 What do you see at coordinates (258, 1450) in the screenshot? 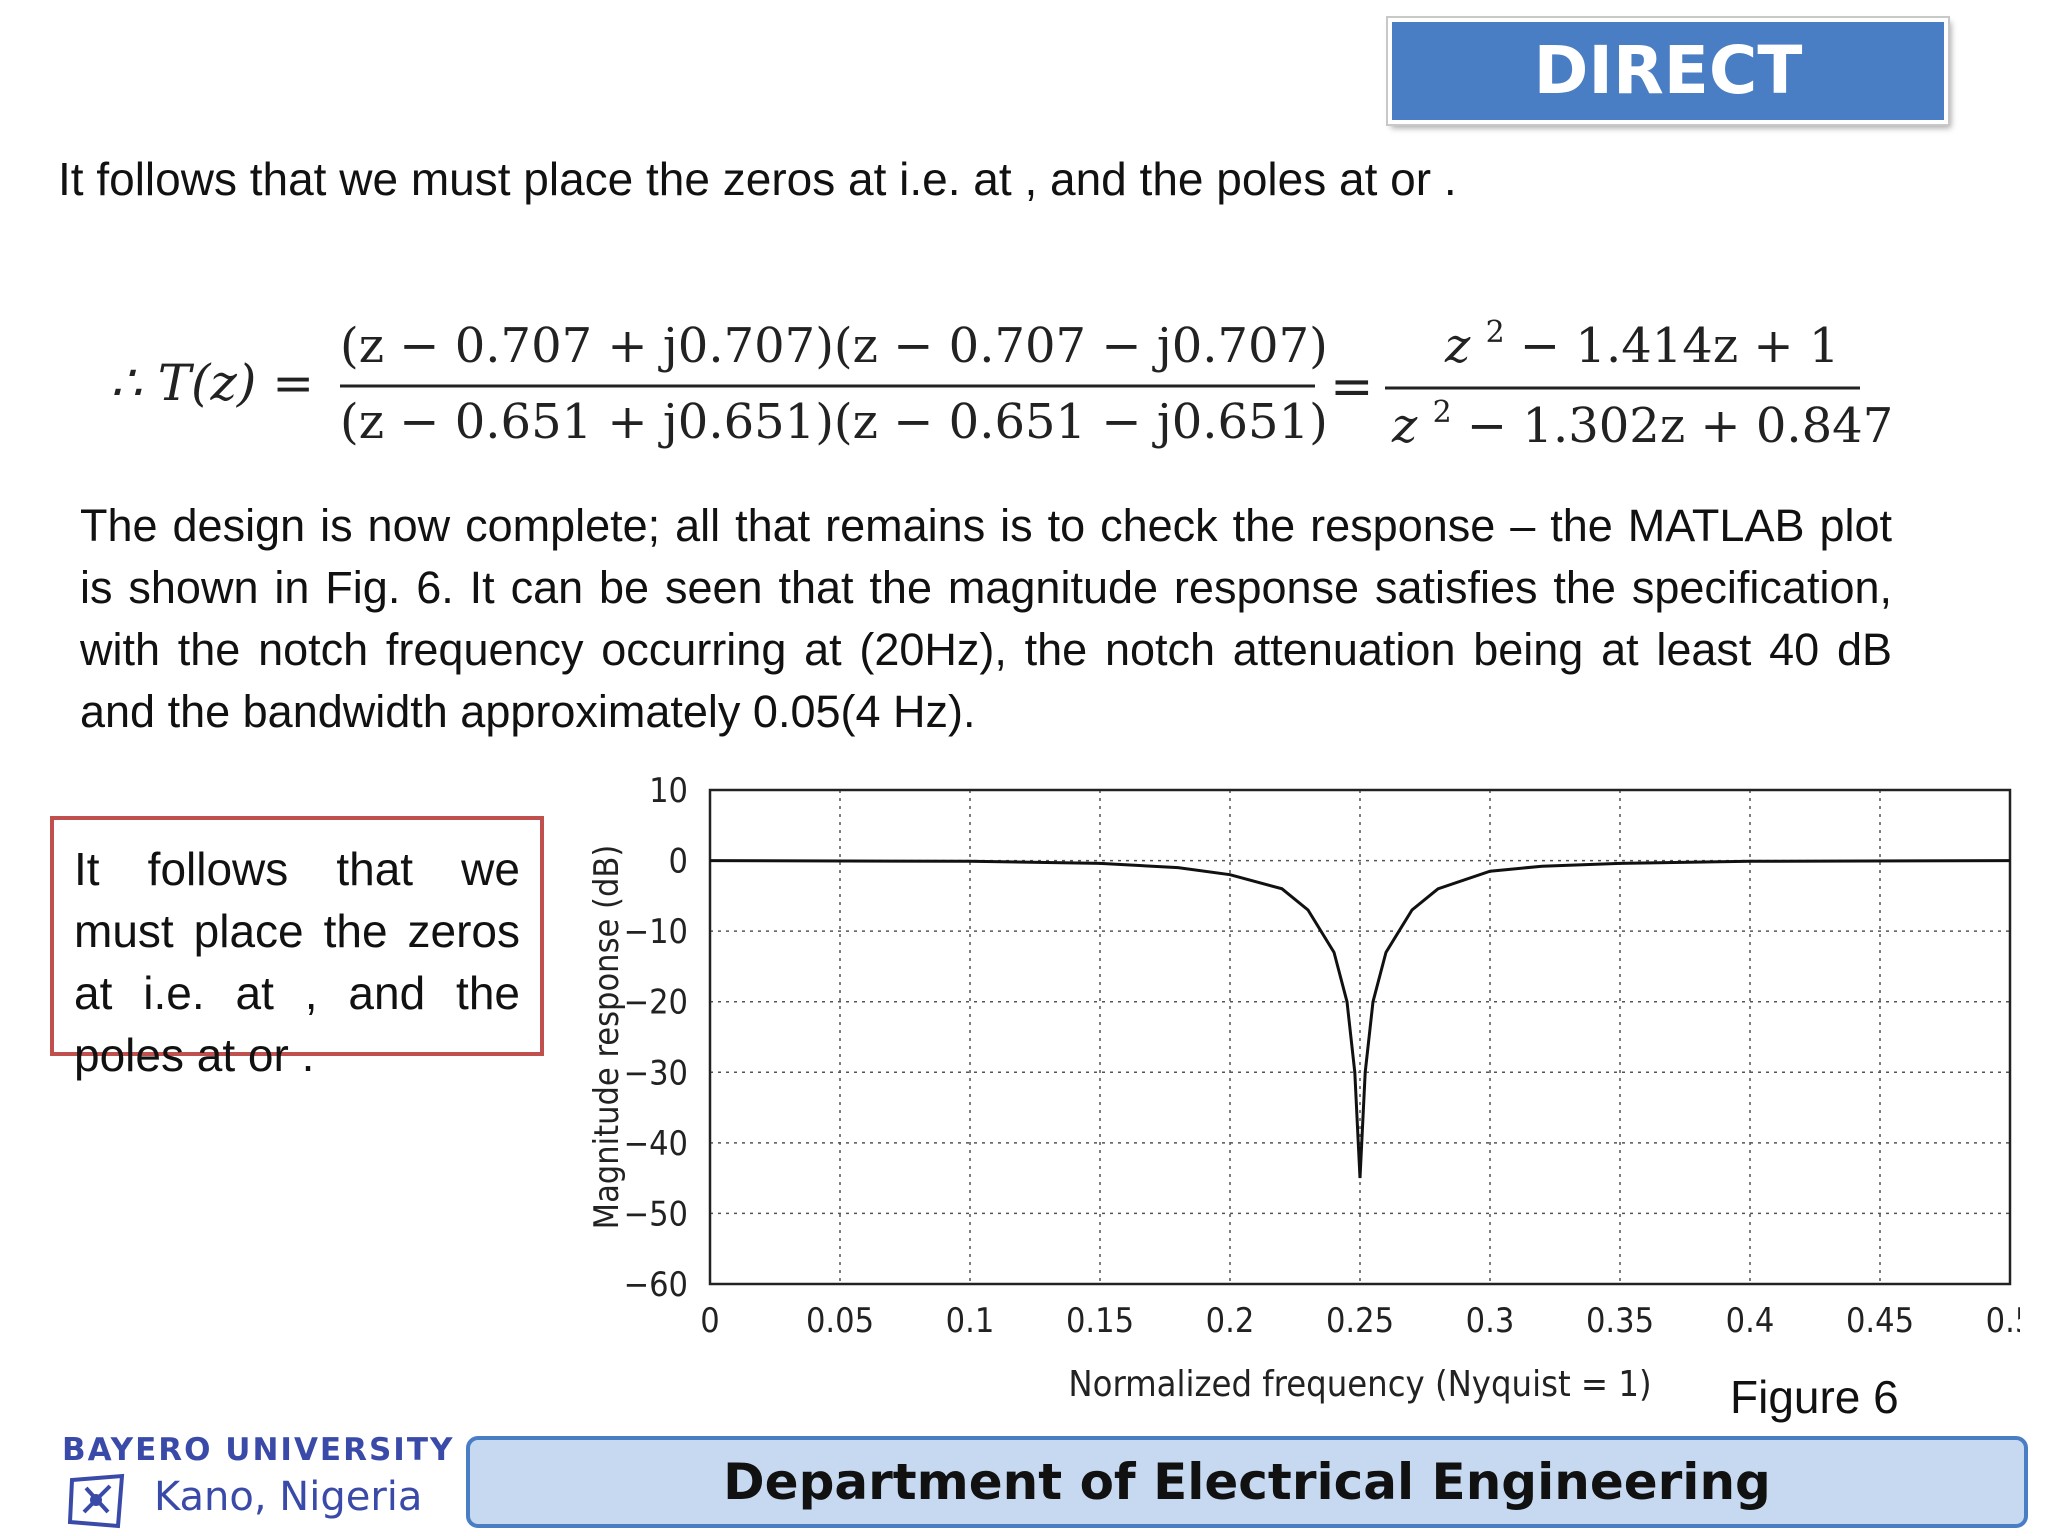
I see `logo-university-name: BAYERO UNIVERSITY` at bounding box center [258, 1450].